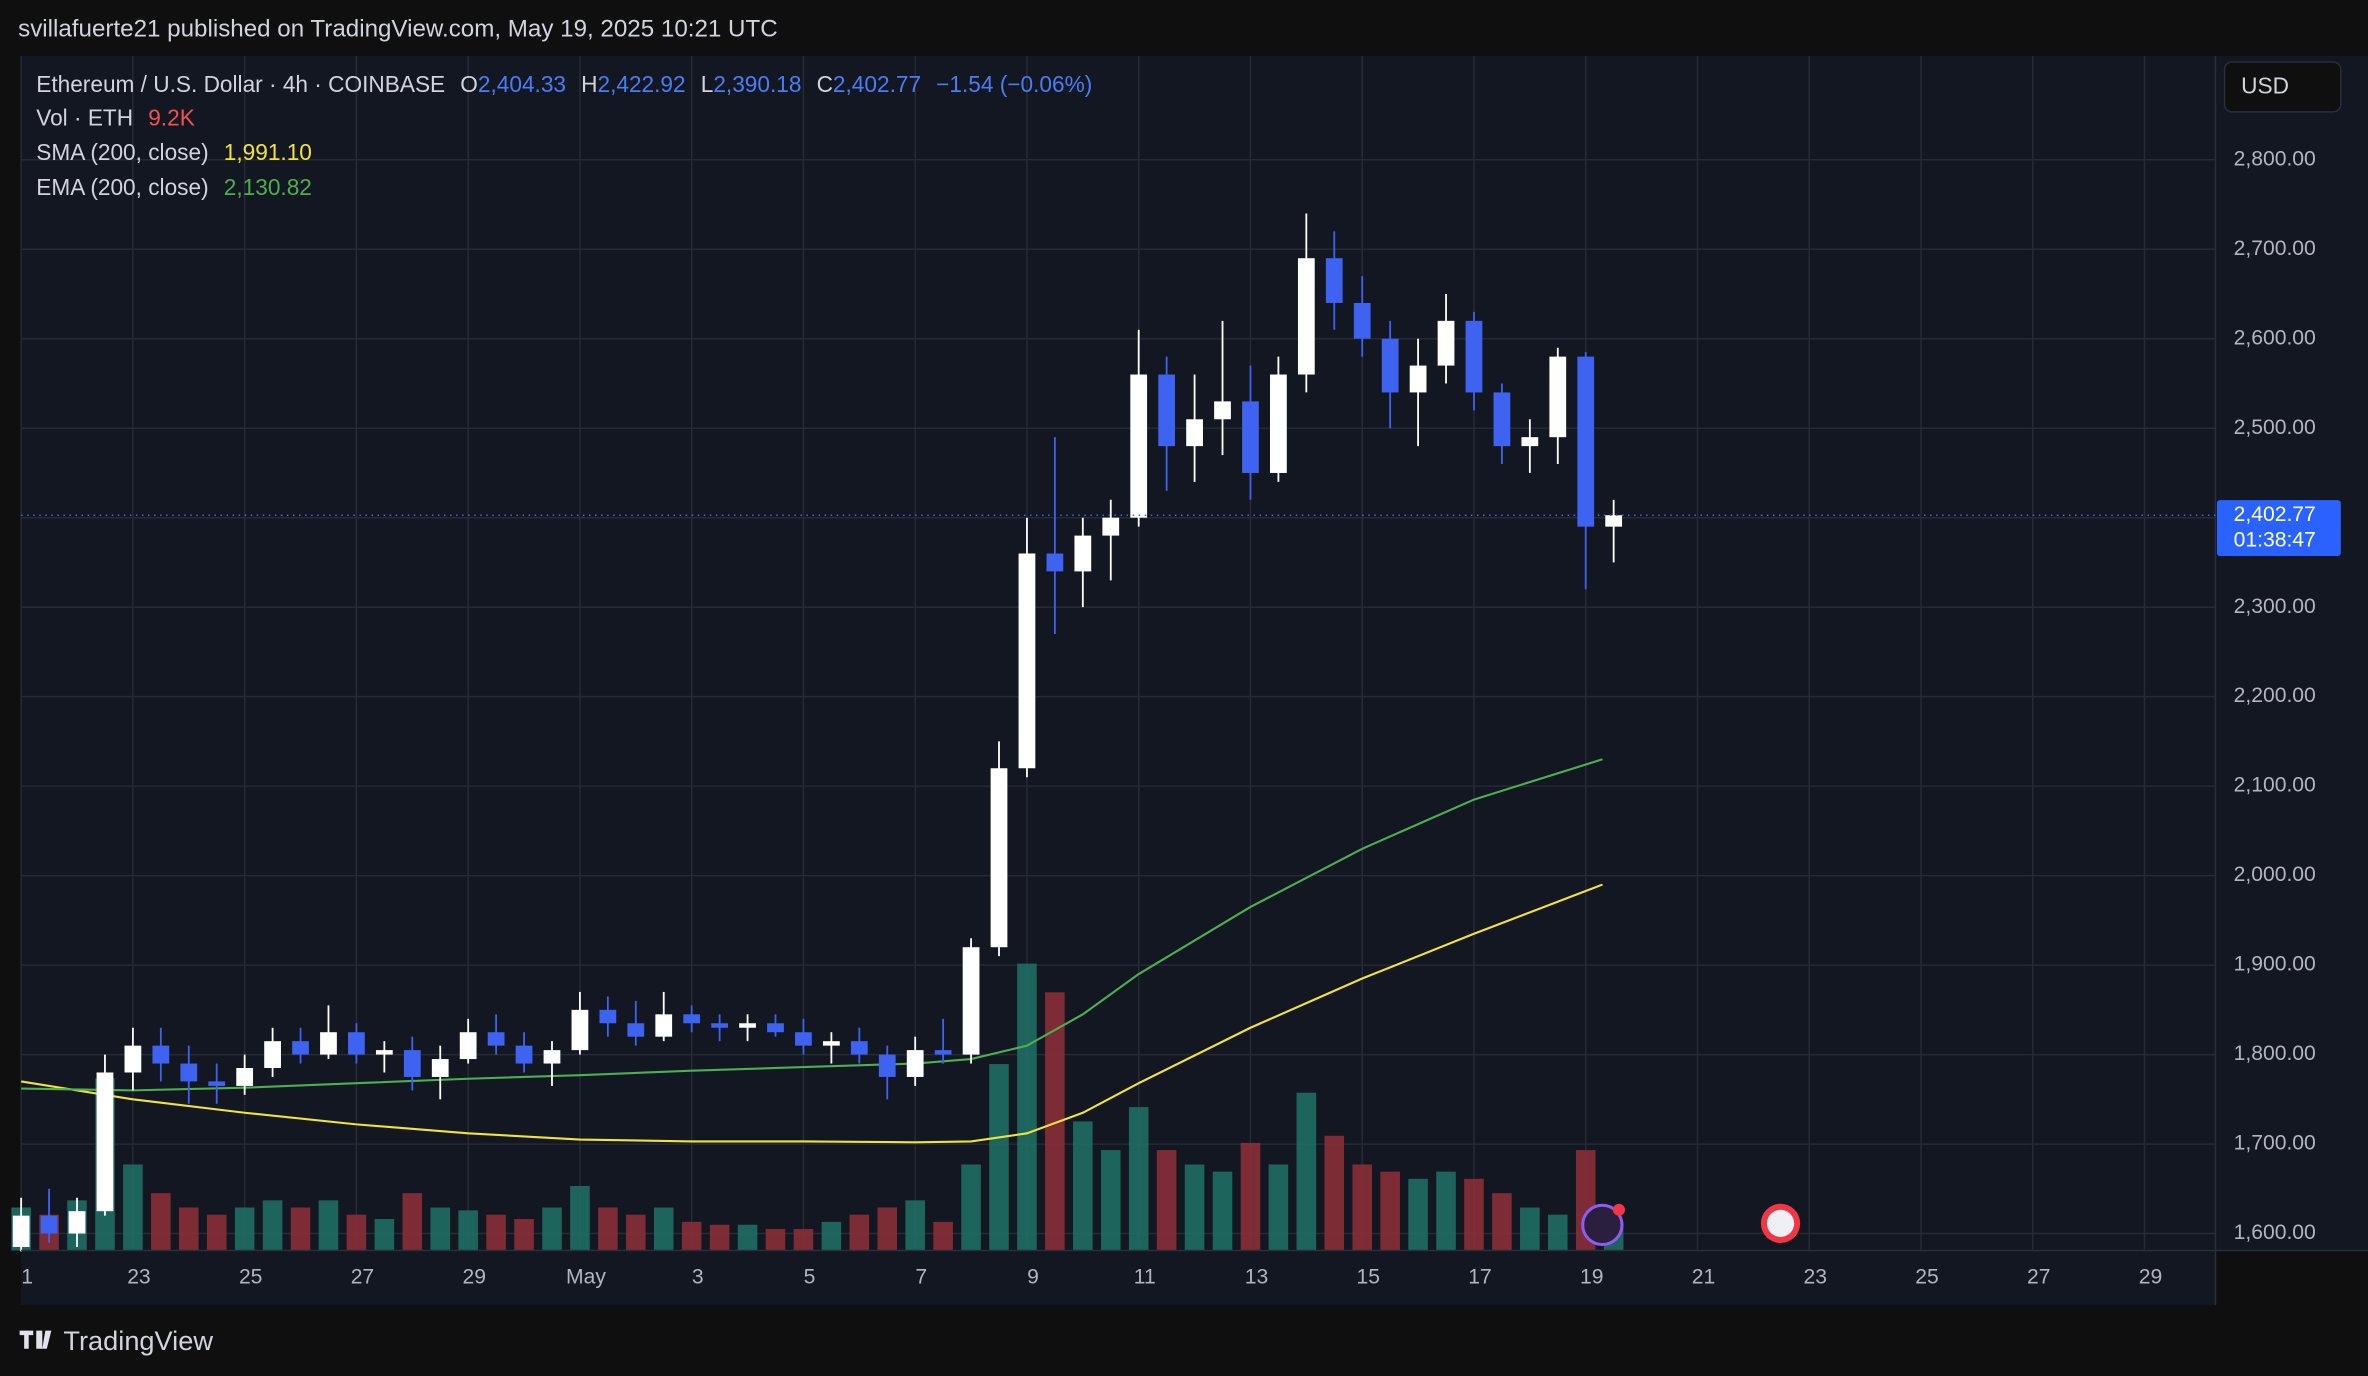 This screenshot has width=2368, height=1376. I want to click on x-tick-label: 13, so click(1257, 1276).